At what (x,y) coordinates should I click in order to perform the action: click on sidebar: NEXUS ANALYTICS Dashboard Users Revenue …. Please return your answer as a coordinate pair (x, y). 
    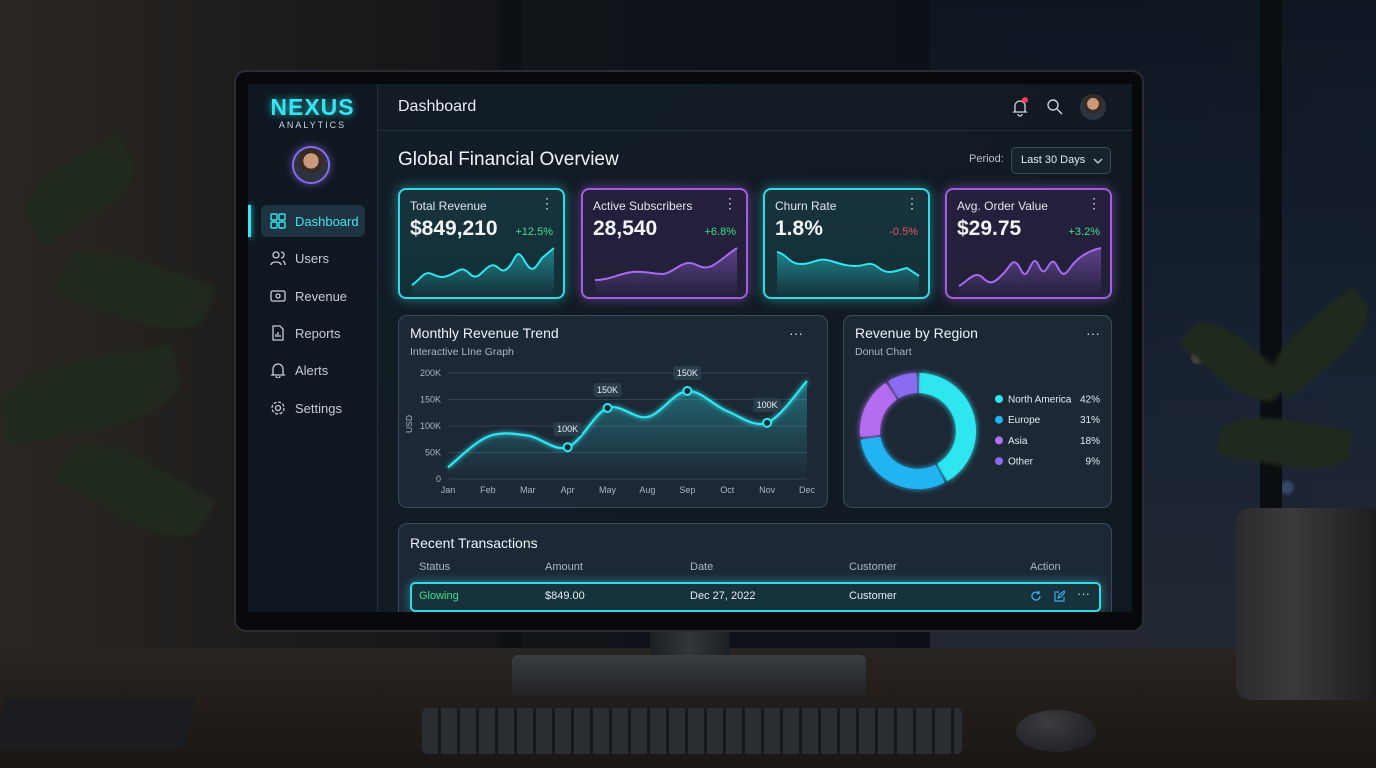
    Looking at the image, I should click on (313, 348).